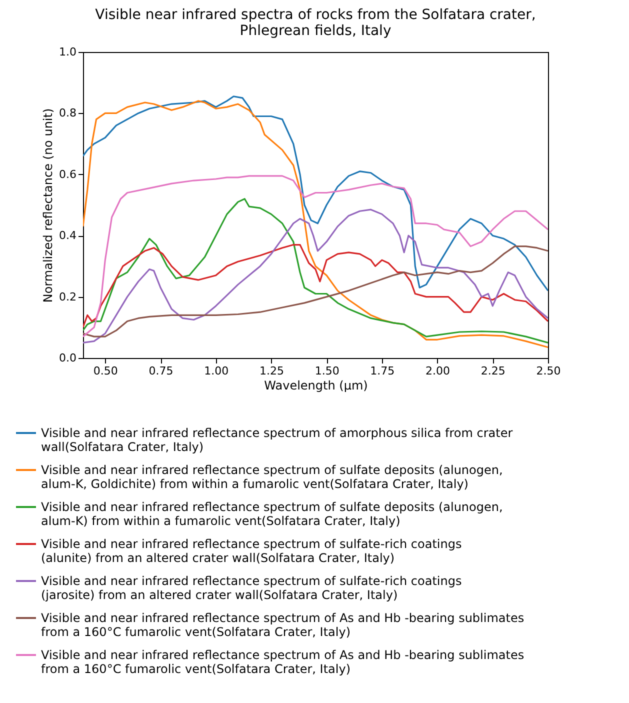 This screenshot has height=703, width=629. What do you see at coordinates (67, 113) in the screenshot?
I see `y-tick-label: 0.8` at bounding box center [67, 113].